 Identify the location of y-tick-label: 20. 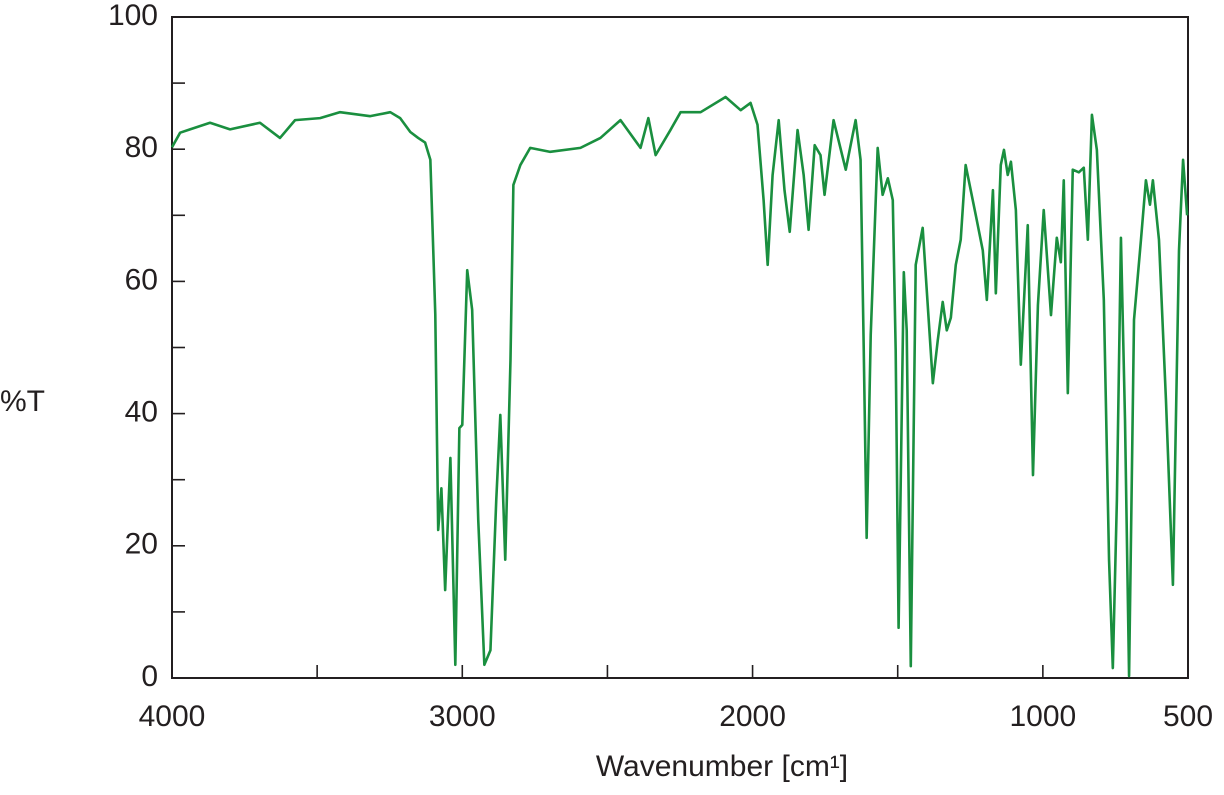
(141, 544).